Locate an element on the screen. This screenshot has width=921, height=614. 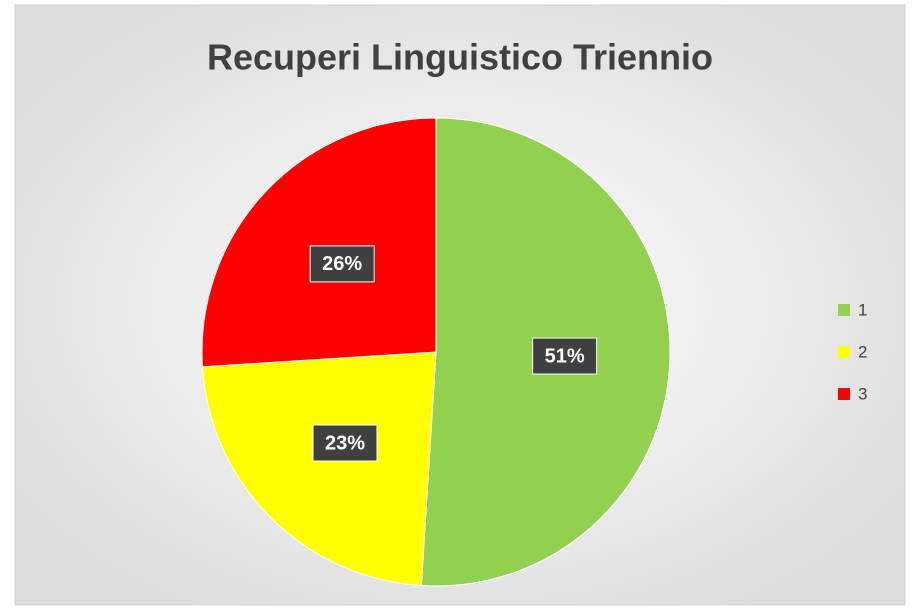
legend-label: 3 is located at coordinates (862, 393).